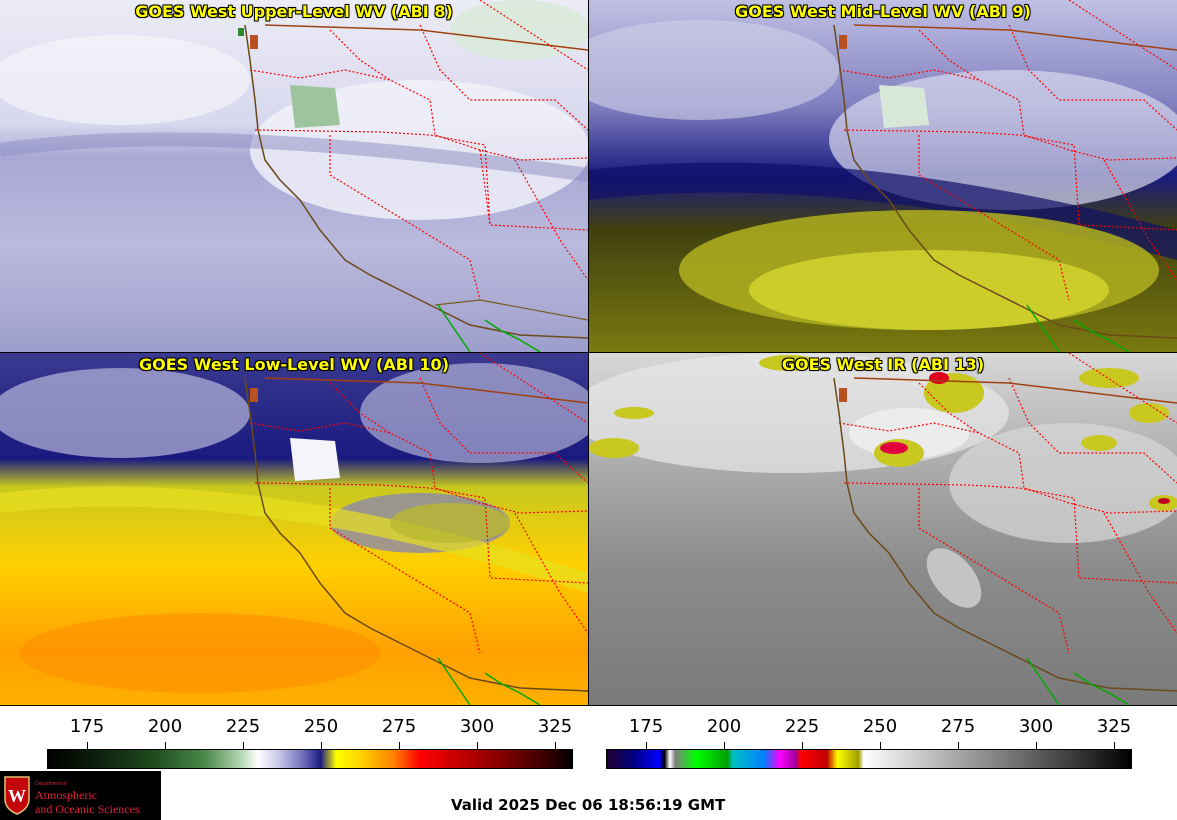 Image resolution: width=1177 pixels, height=820 pixels. Describe the element at coordinates (51, 784) in the screenshot. I see `logo-dept-text: Department of` at that location.